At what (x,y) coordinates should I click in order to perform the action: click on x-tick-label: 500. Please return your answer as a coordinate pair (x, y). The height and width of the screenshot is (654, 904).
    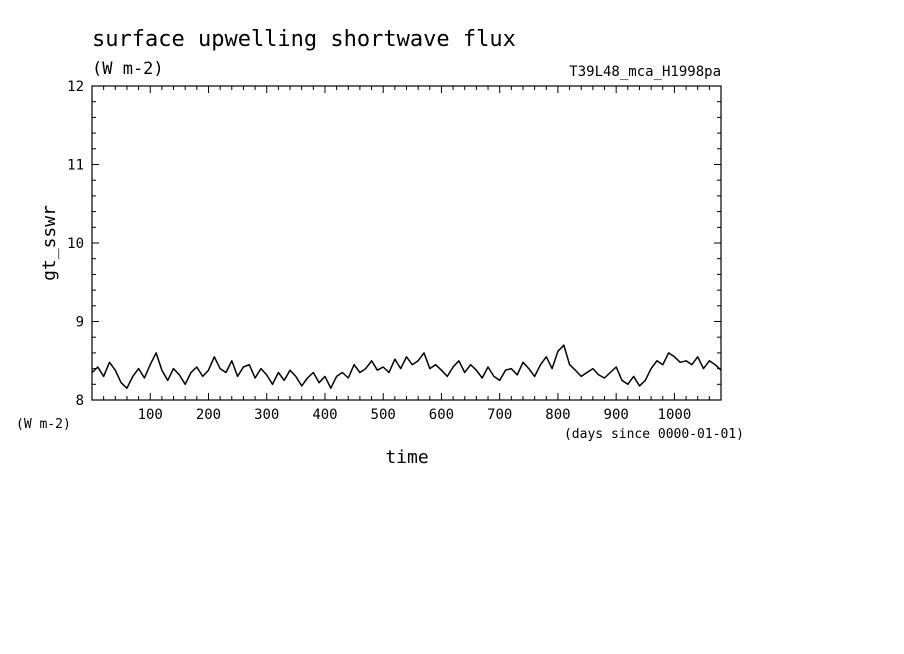
    Looking at the image, I should click on (383, 415).